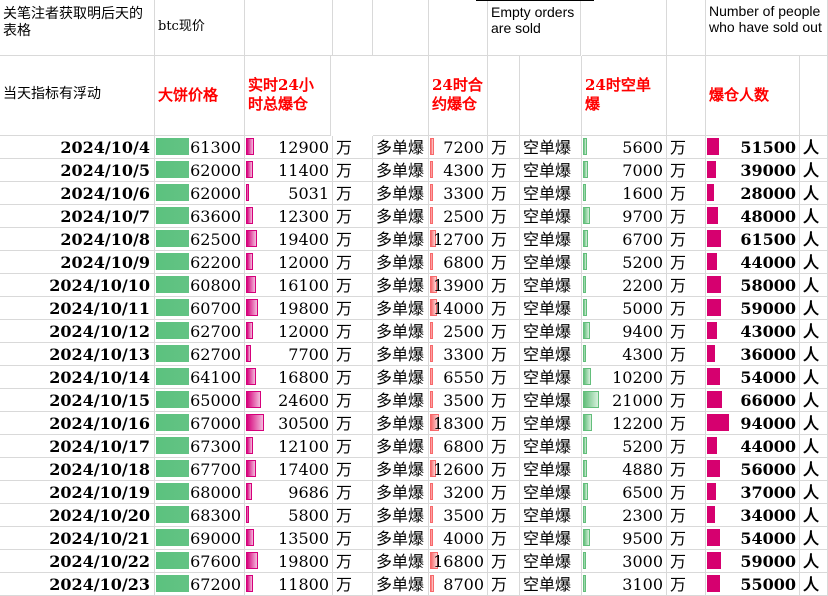 This screenshot has width=828, height=596. Describe the element at coordinates (289, 446) in the screenshot. I see `total-liq-cell: 12100` at that location.